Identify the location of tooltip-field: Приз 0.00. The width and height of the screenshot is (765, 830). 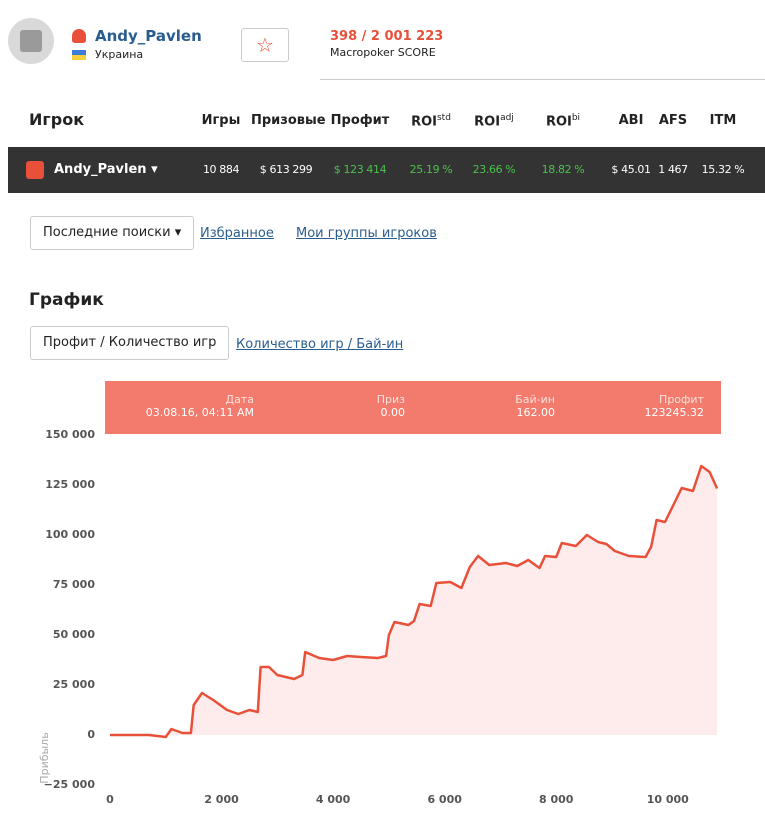
(330, 406).